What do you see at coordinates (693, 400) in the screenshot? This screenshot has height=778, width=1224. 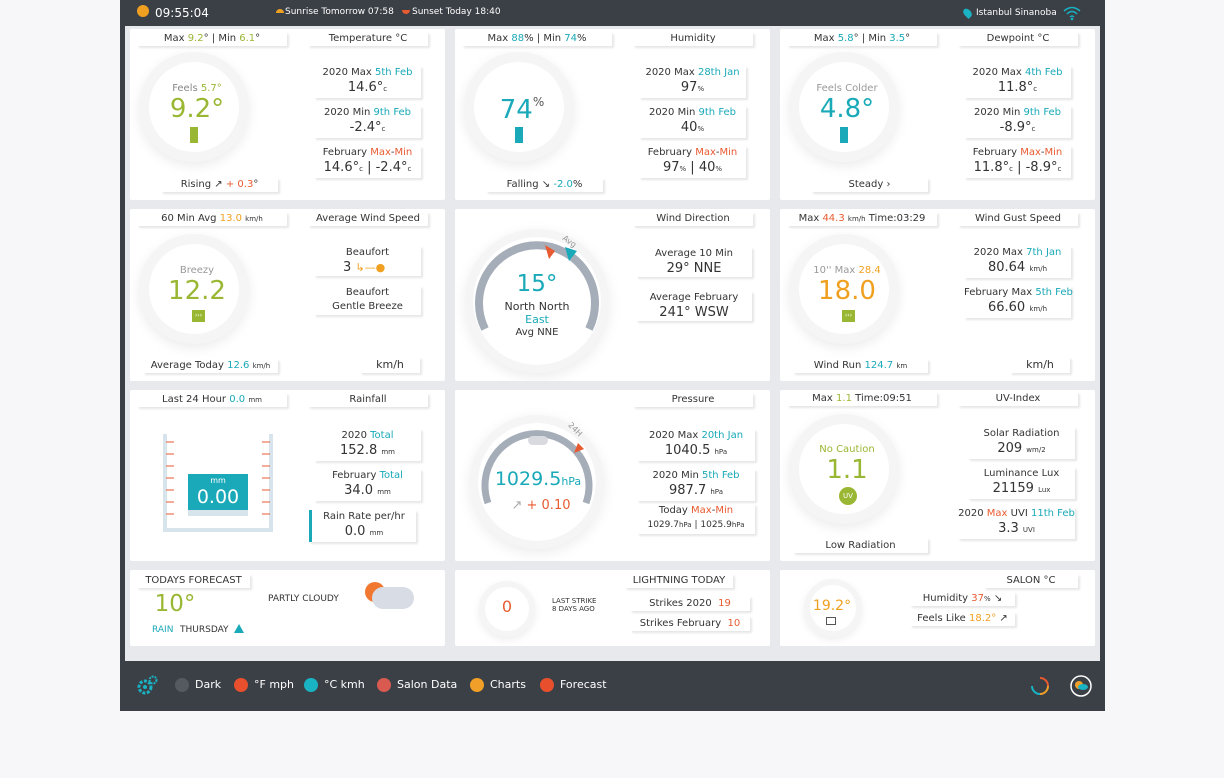 I see `pressure-title: Pressure` at bounding box center [693, 400].